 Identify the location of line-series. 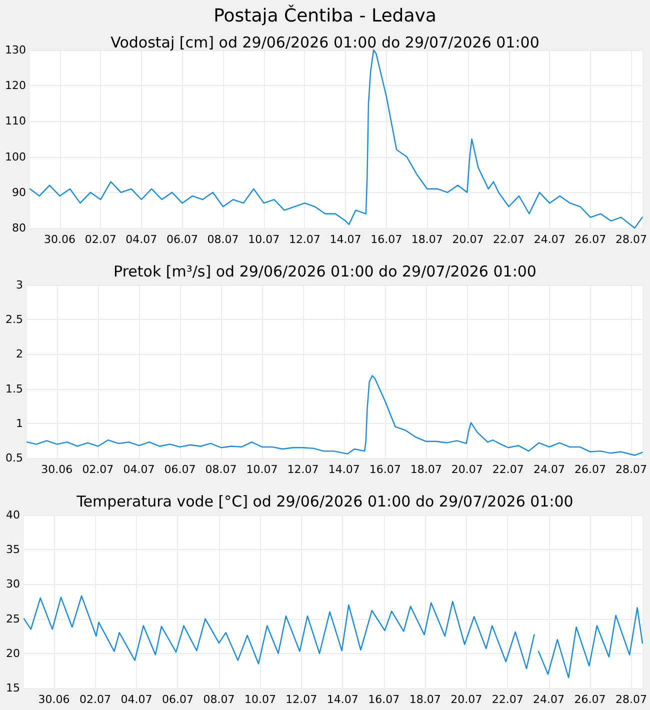
(334, 415).